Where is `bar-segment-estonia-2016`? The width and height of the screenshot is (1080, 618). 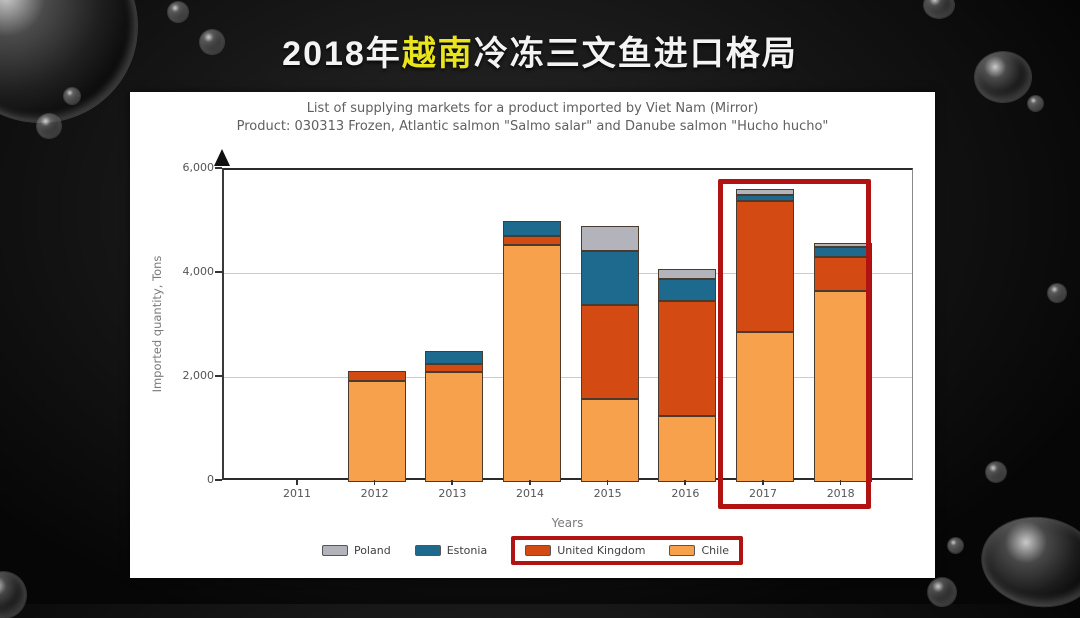
bar-segment-estonia-2016 is located at coordinates (687, 290).